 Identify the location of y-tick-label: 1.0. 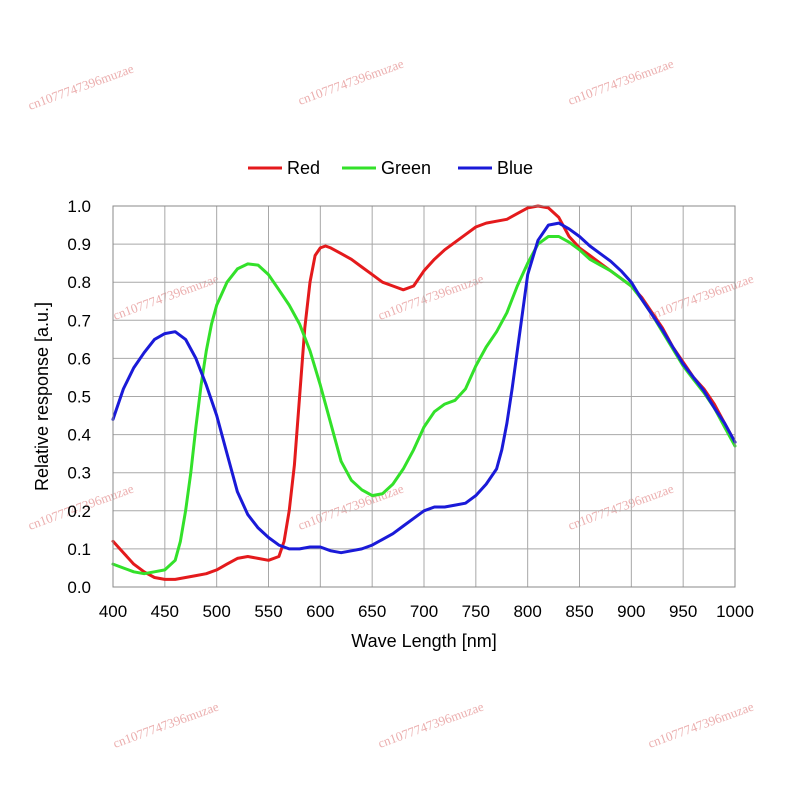
(79, 206).